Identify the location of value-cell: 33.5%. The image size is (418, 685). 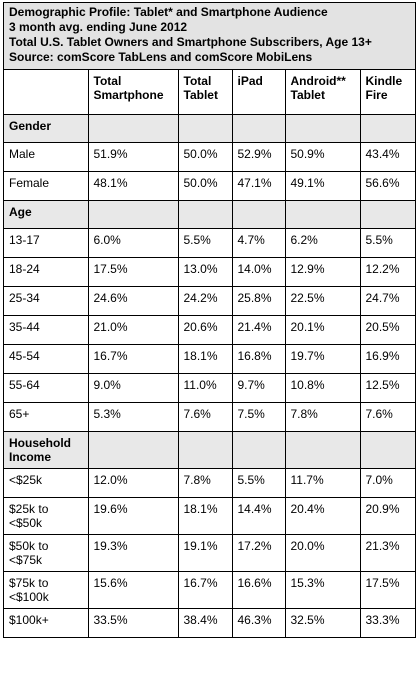
(133, 622).